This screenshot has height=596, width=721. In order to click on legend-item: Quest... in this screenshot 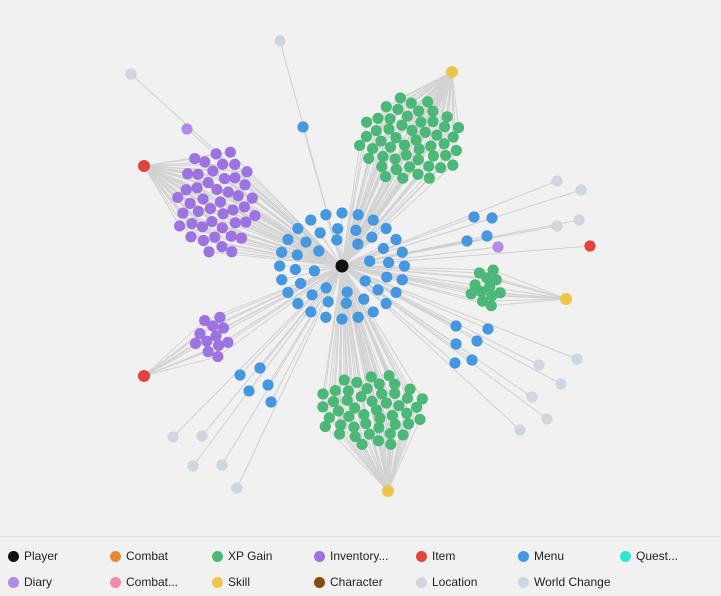, I will do `click(649, 556)`.